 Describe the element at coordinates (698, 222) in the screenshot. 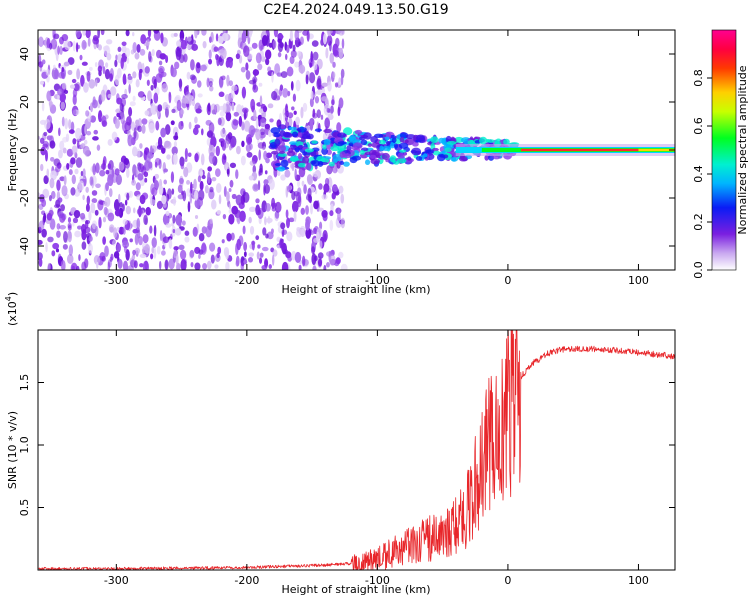

I see `colorbar-tick-label: 0.2` at that location.